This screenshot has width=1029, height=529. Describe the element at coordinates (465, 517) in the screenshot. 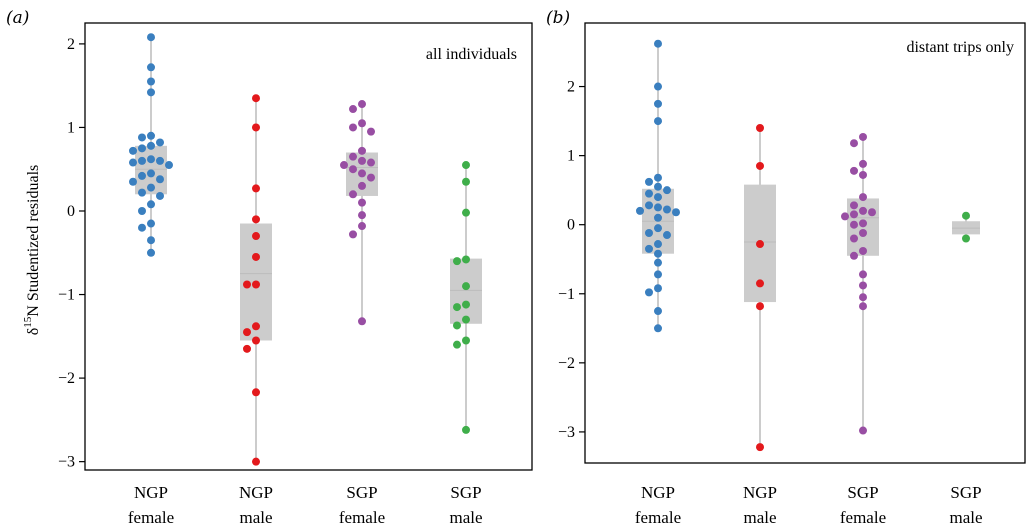

I see `panel-a-category-4-line-2: male` at that location.